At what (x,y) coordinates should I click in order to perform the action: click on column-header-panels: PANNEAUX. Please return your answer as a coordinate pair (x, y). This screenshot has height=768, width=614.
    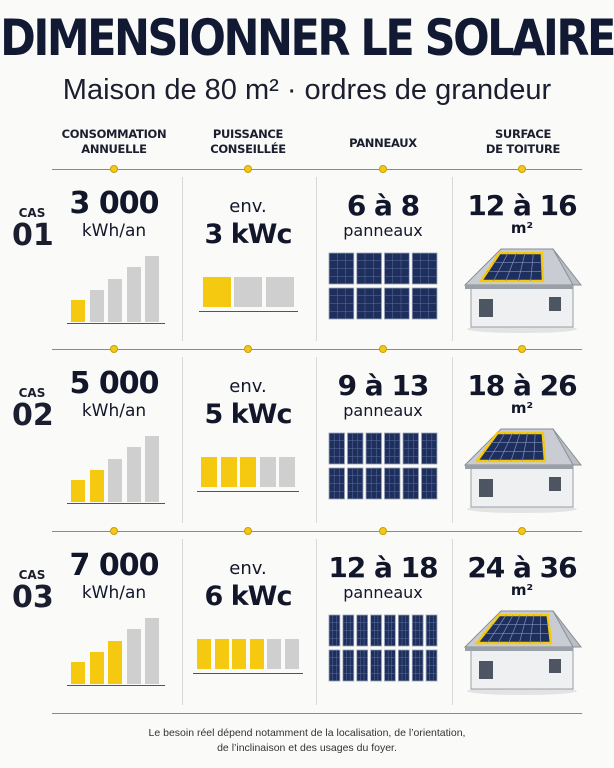
    Looking at the image, I should click on (383, 143).